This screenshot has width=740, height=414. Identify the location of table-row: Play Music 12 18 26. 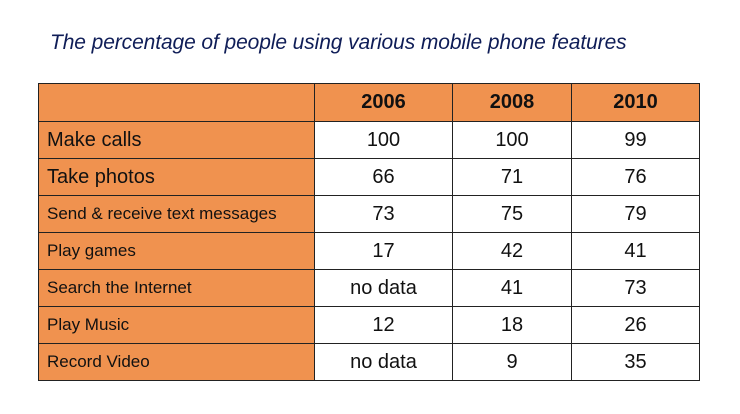
(369, 325).